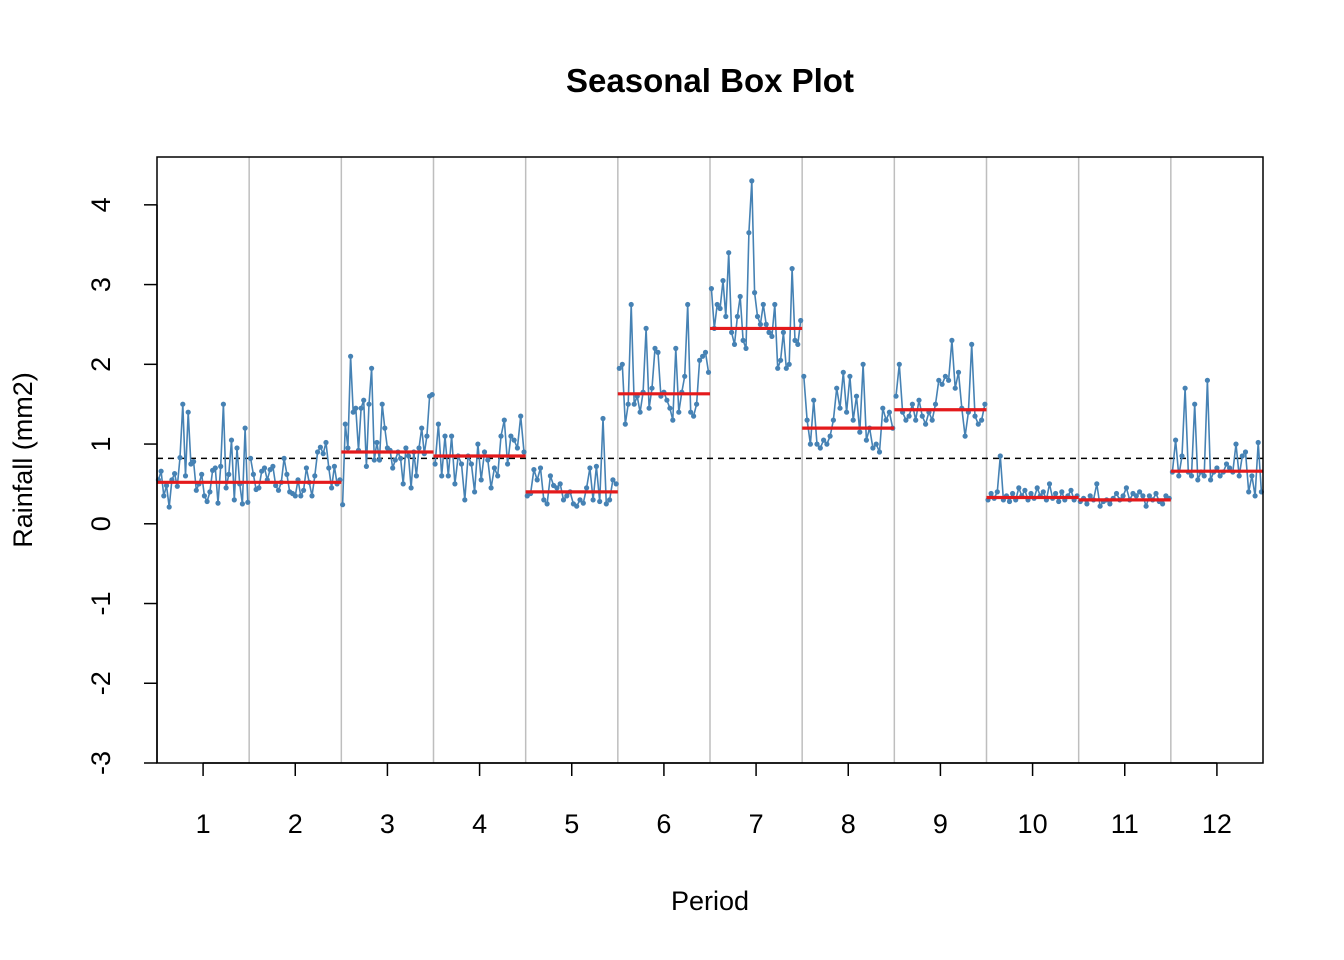 This screenshot has width=1344, height=960. Describe the element at coordinates (101, 604) in the screenshot. I see `y-tick-label: -1` at that location.